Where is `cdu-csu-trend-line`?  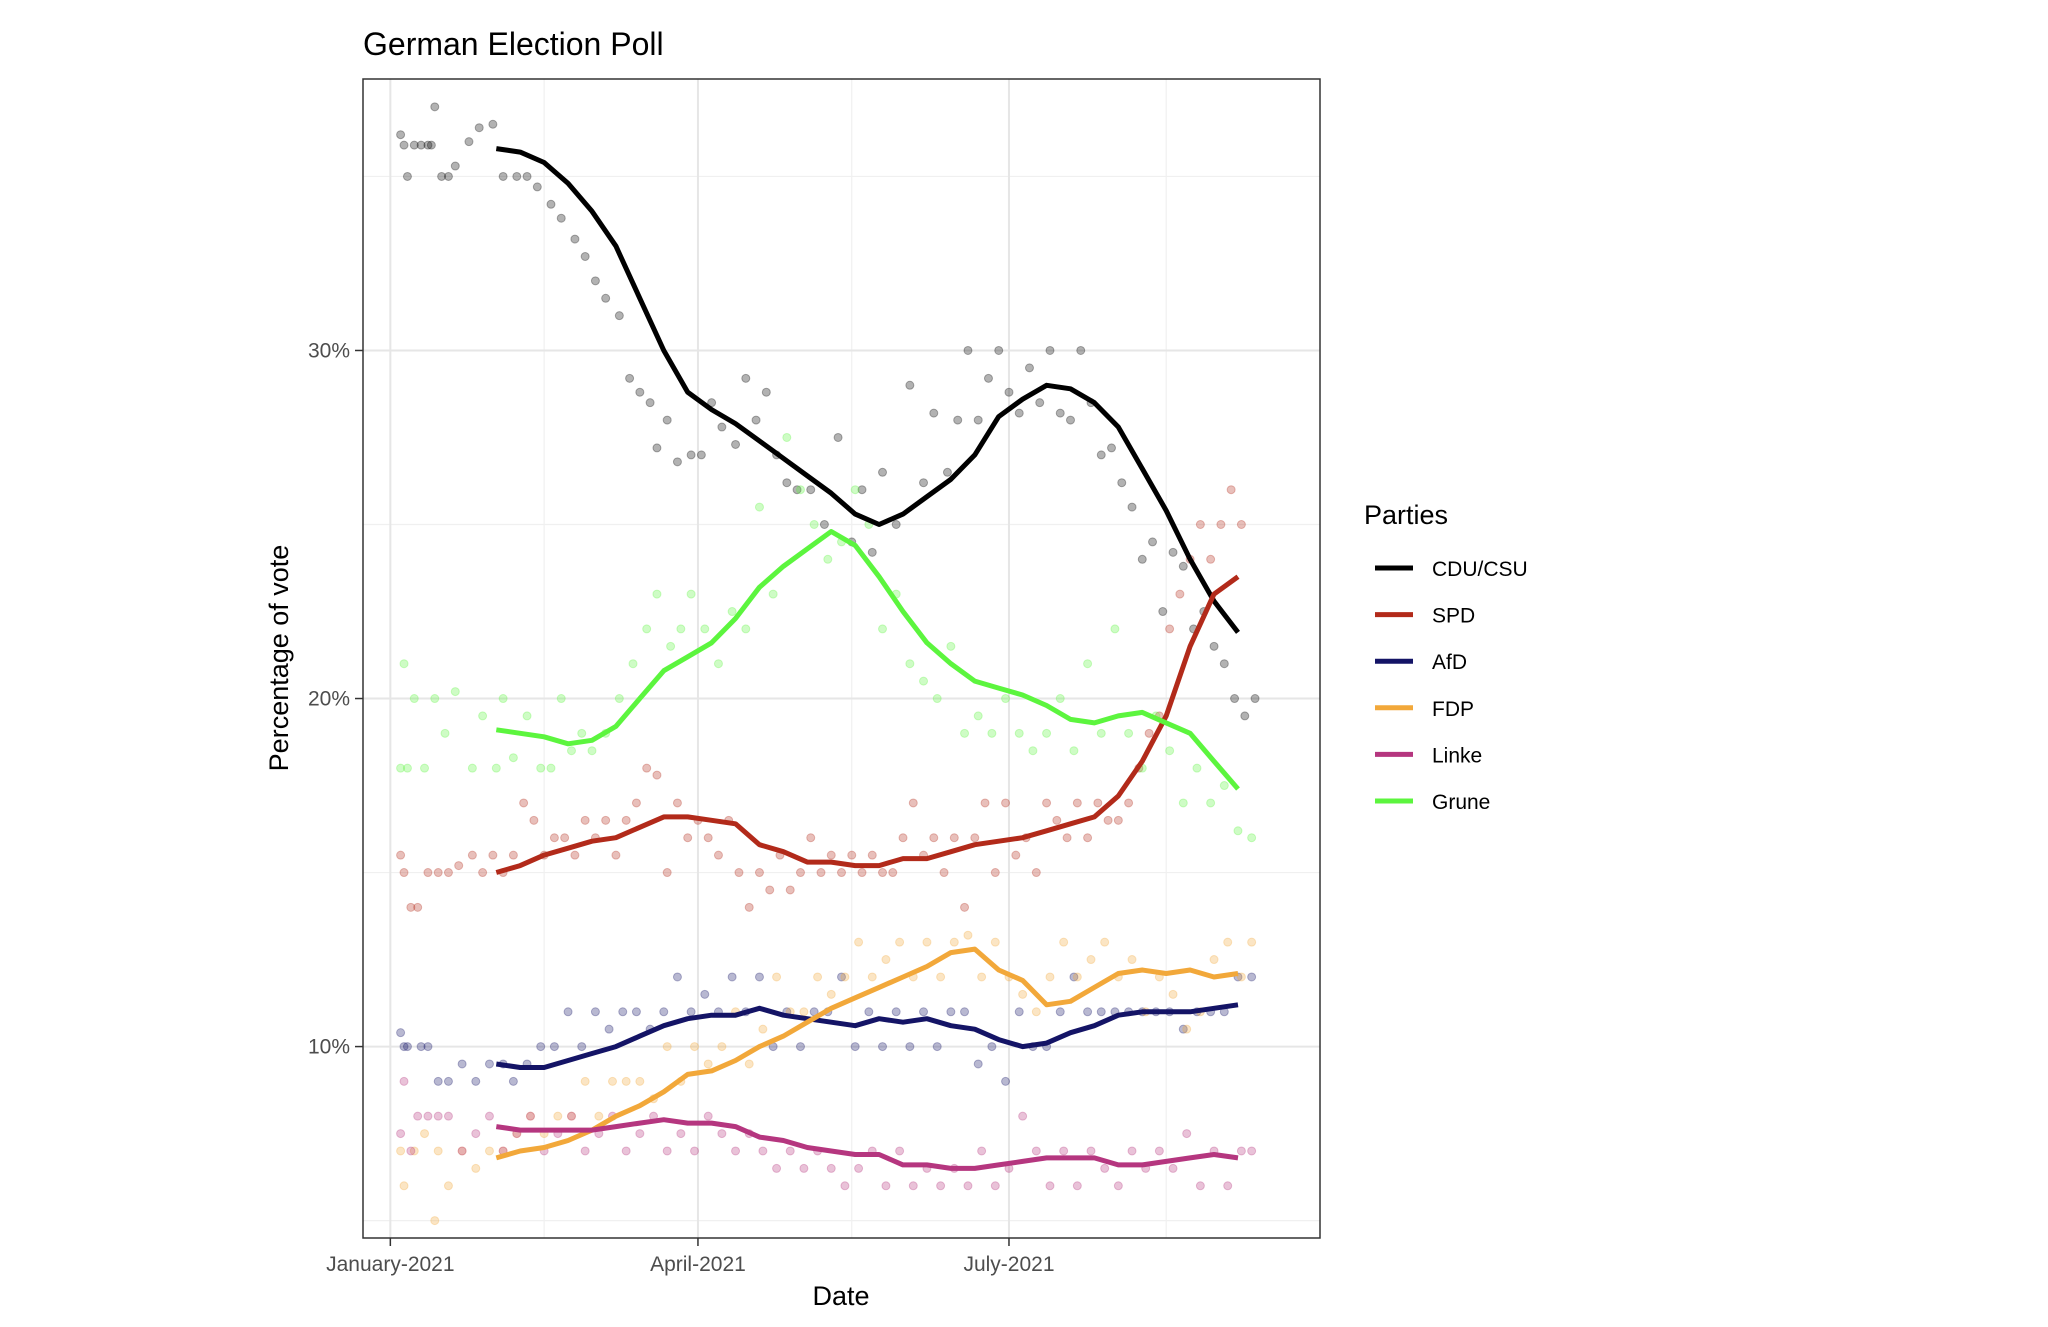 cdu-csu-trend-line is located at coordinates (867, 390).